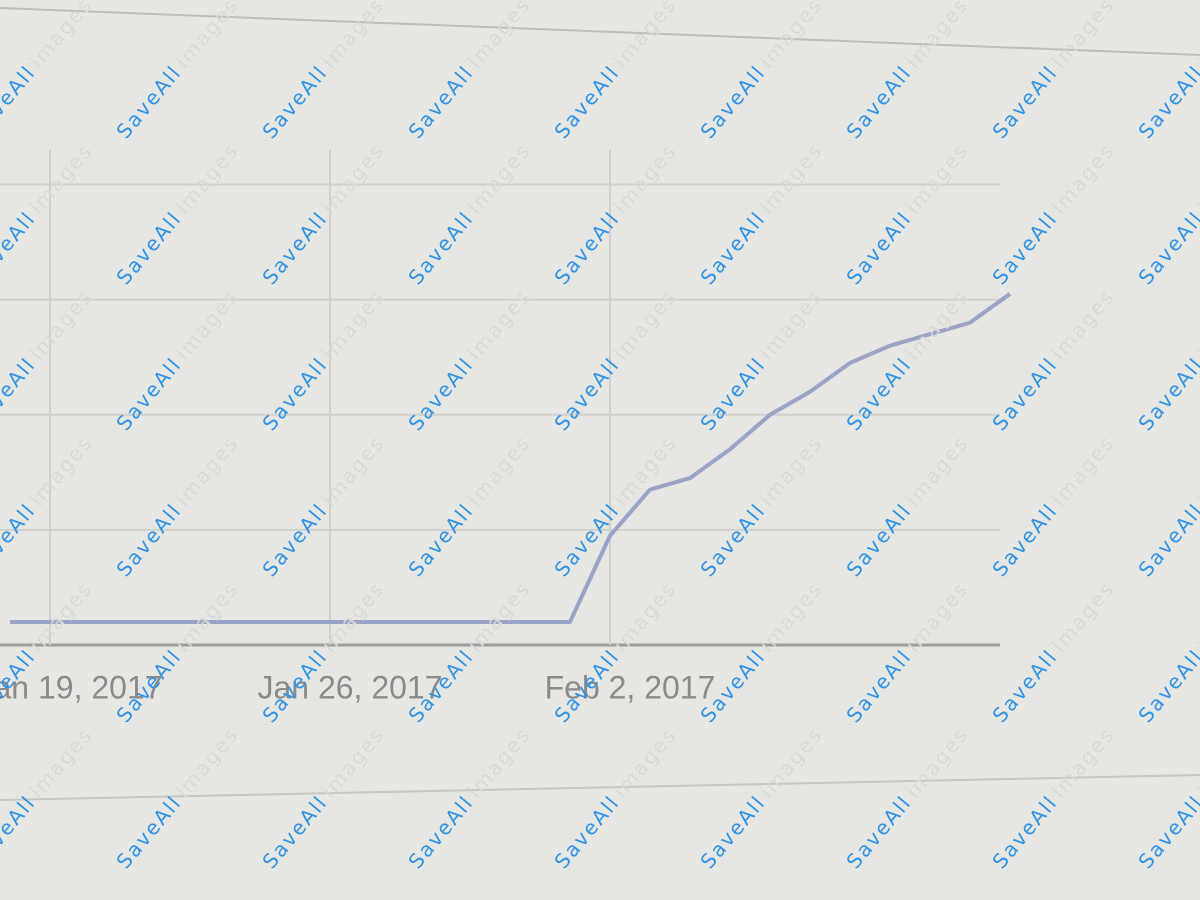 This screenshot has height=900, width=1200. Describe the element at coordinates (630, 687) in the screenshot. I see `x-tick-label: Feb 2, 2017` at that location.